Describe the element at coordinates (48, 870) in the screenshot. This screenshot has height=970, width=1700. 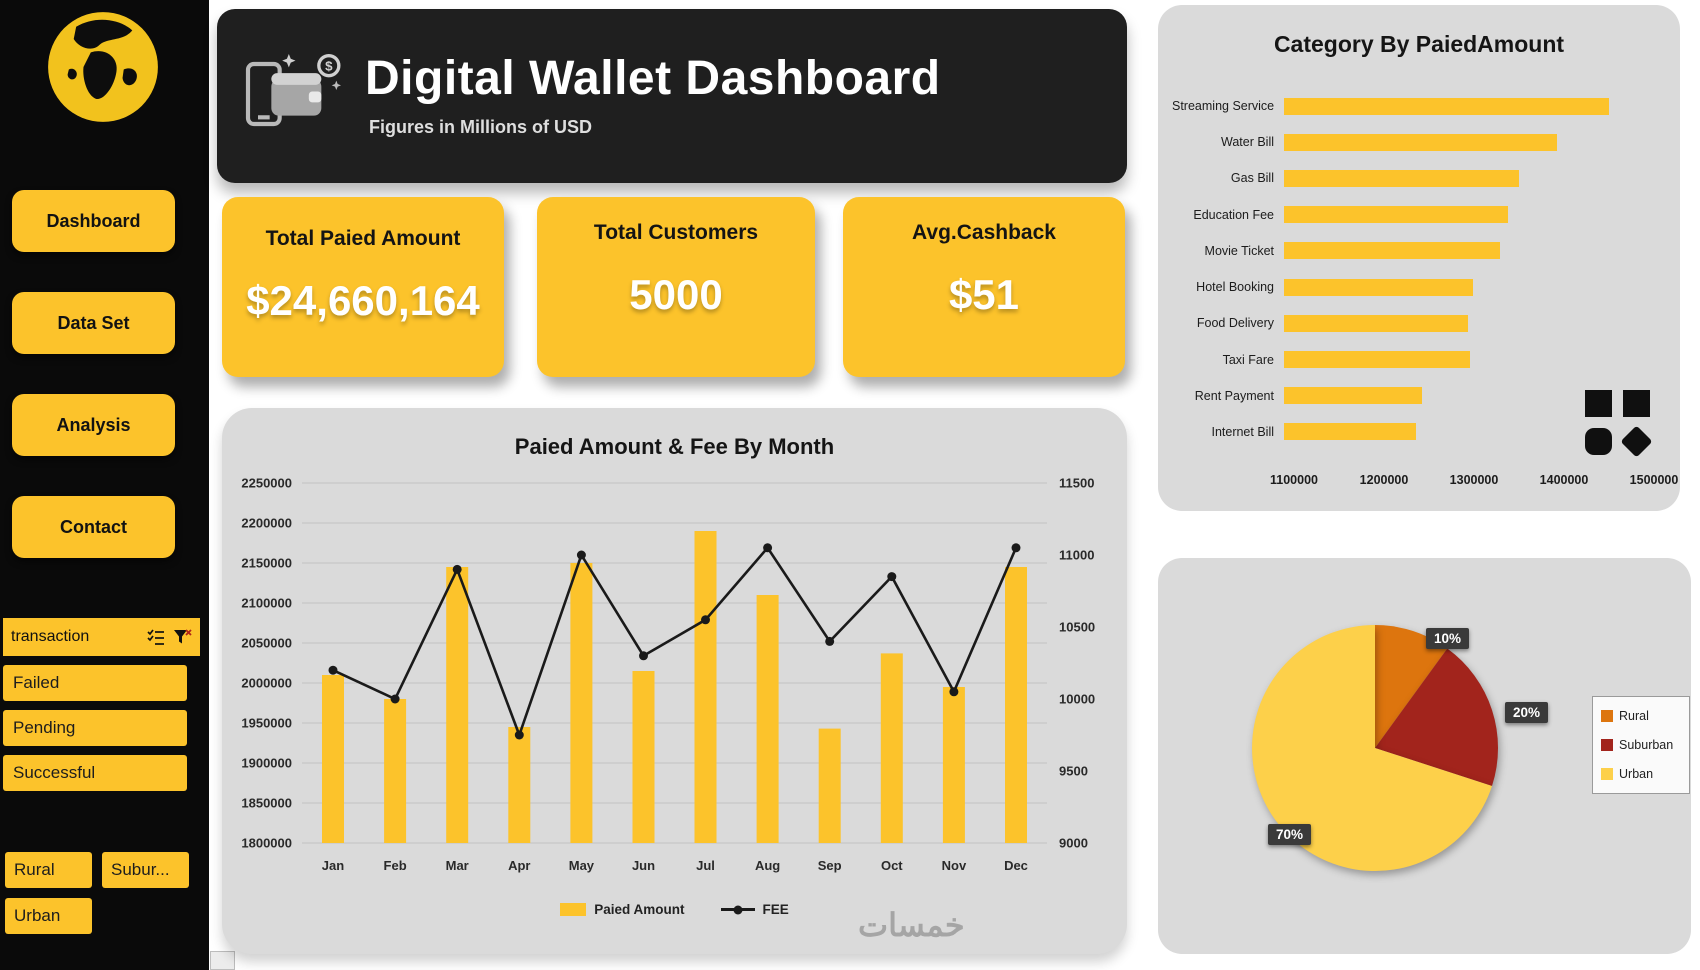
I see `area-option-rural: Rural` at that location.